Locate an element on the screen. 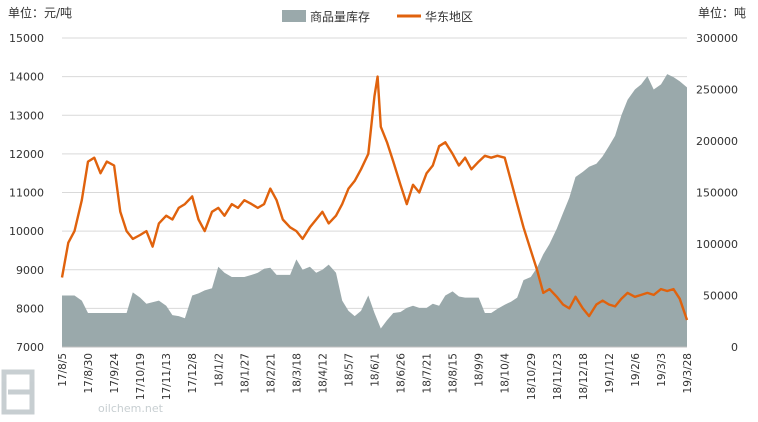 Image resolution: width=758 pixels, height=422 pixels. right-tick-label: 150000 is located at coordinates (717, 193).